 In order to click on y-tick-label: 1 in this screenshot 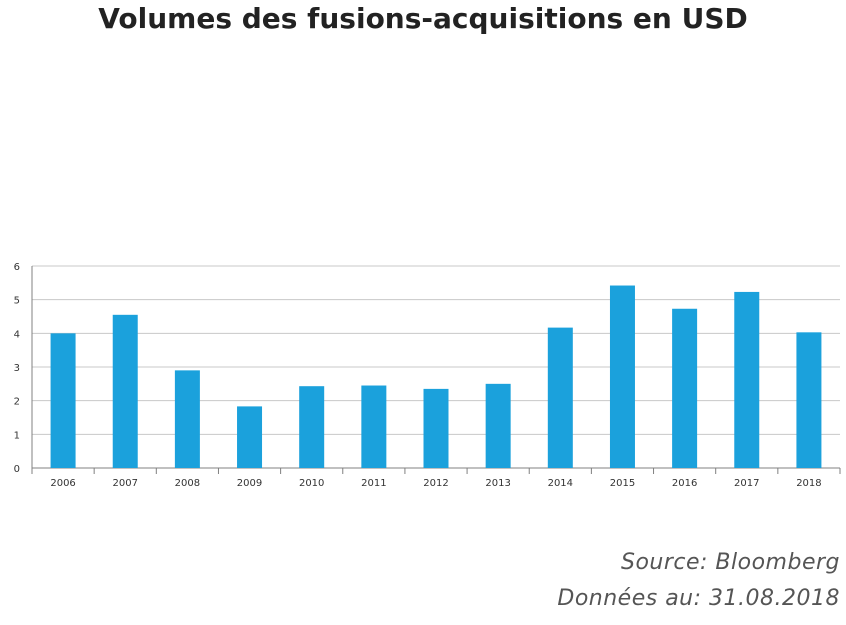, I will do `click(17, 435)`.